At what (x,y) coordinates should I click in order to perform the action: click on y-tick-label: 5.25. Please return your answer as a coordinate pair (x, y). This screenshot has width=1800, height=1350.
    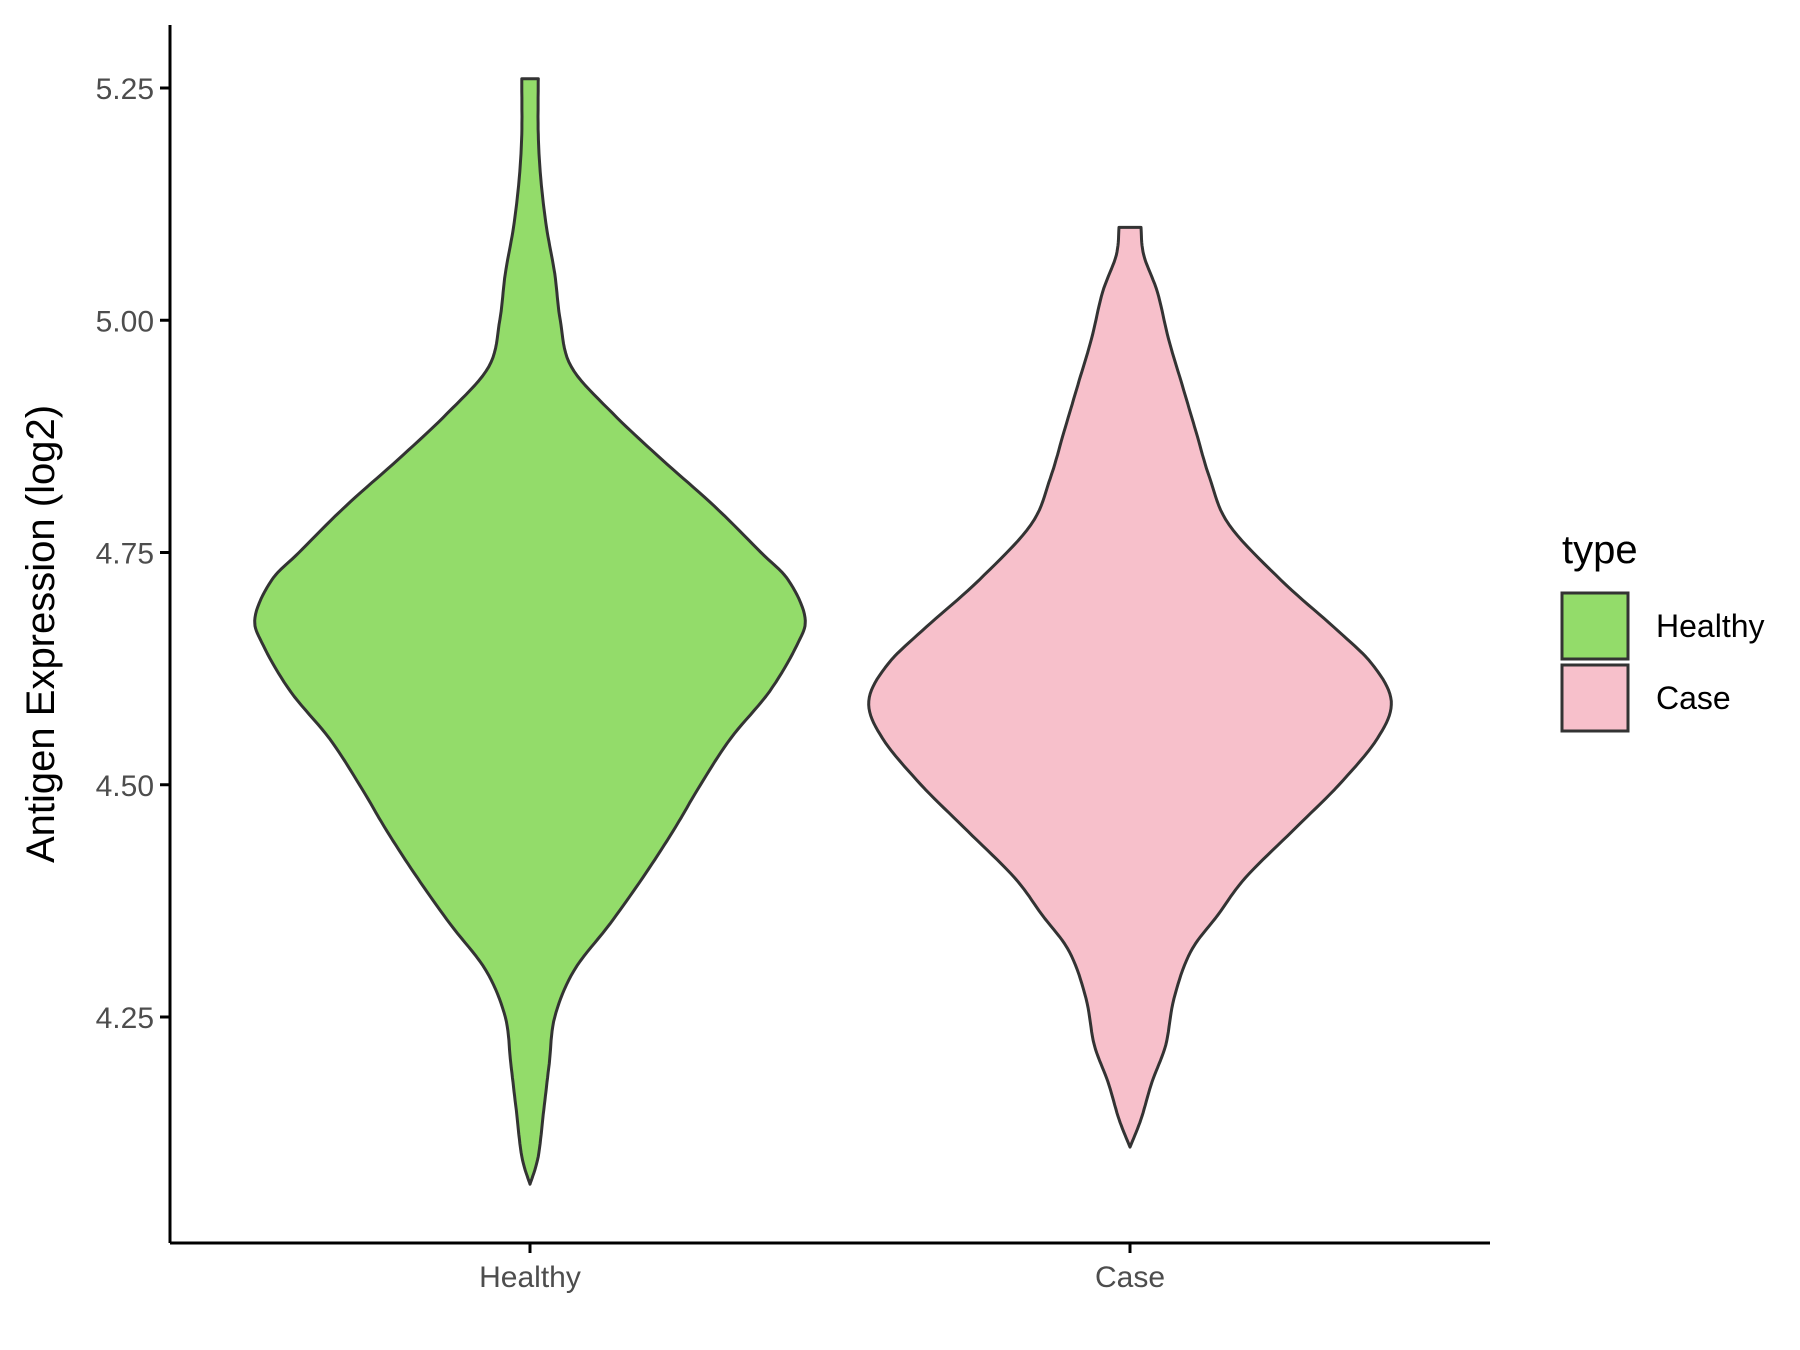
    Looking at the image, I should click on (125, 89).